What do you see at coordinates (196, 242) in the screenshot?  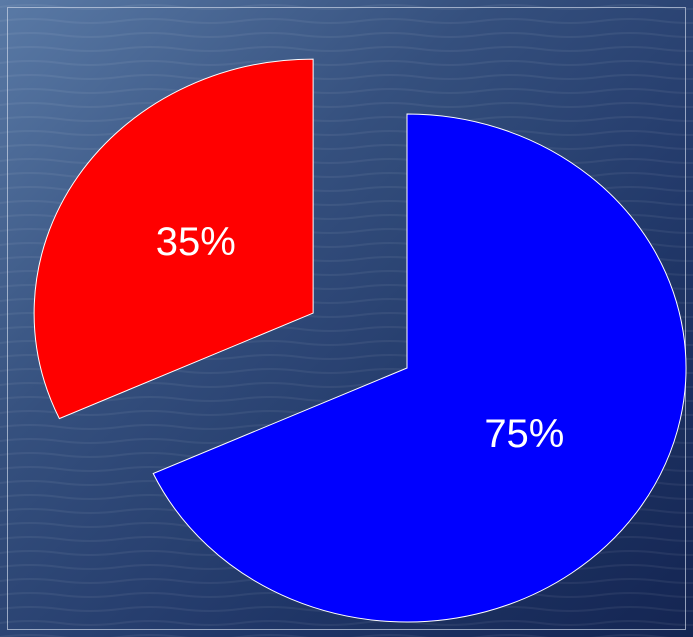 I see `data-label: 35%` at bounding box center [196, 242].